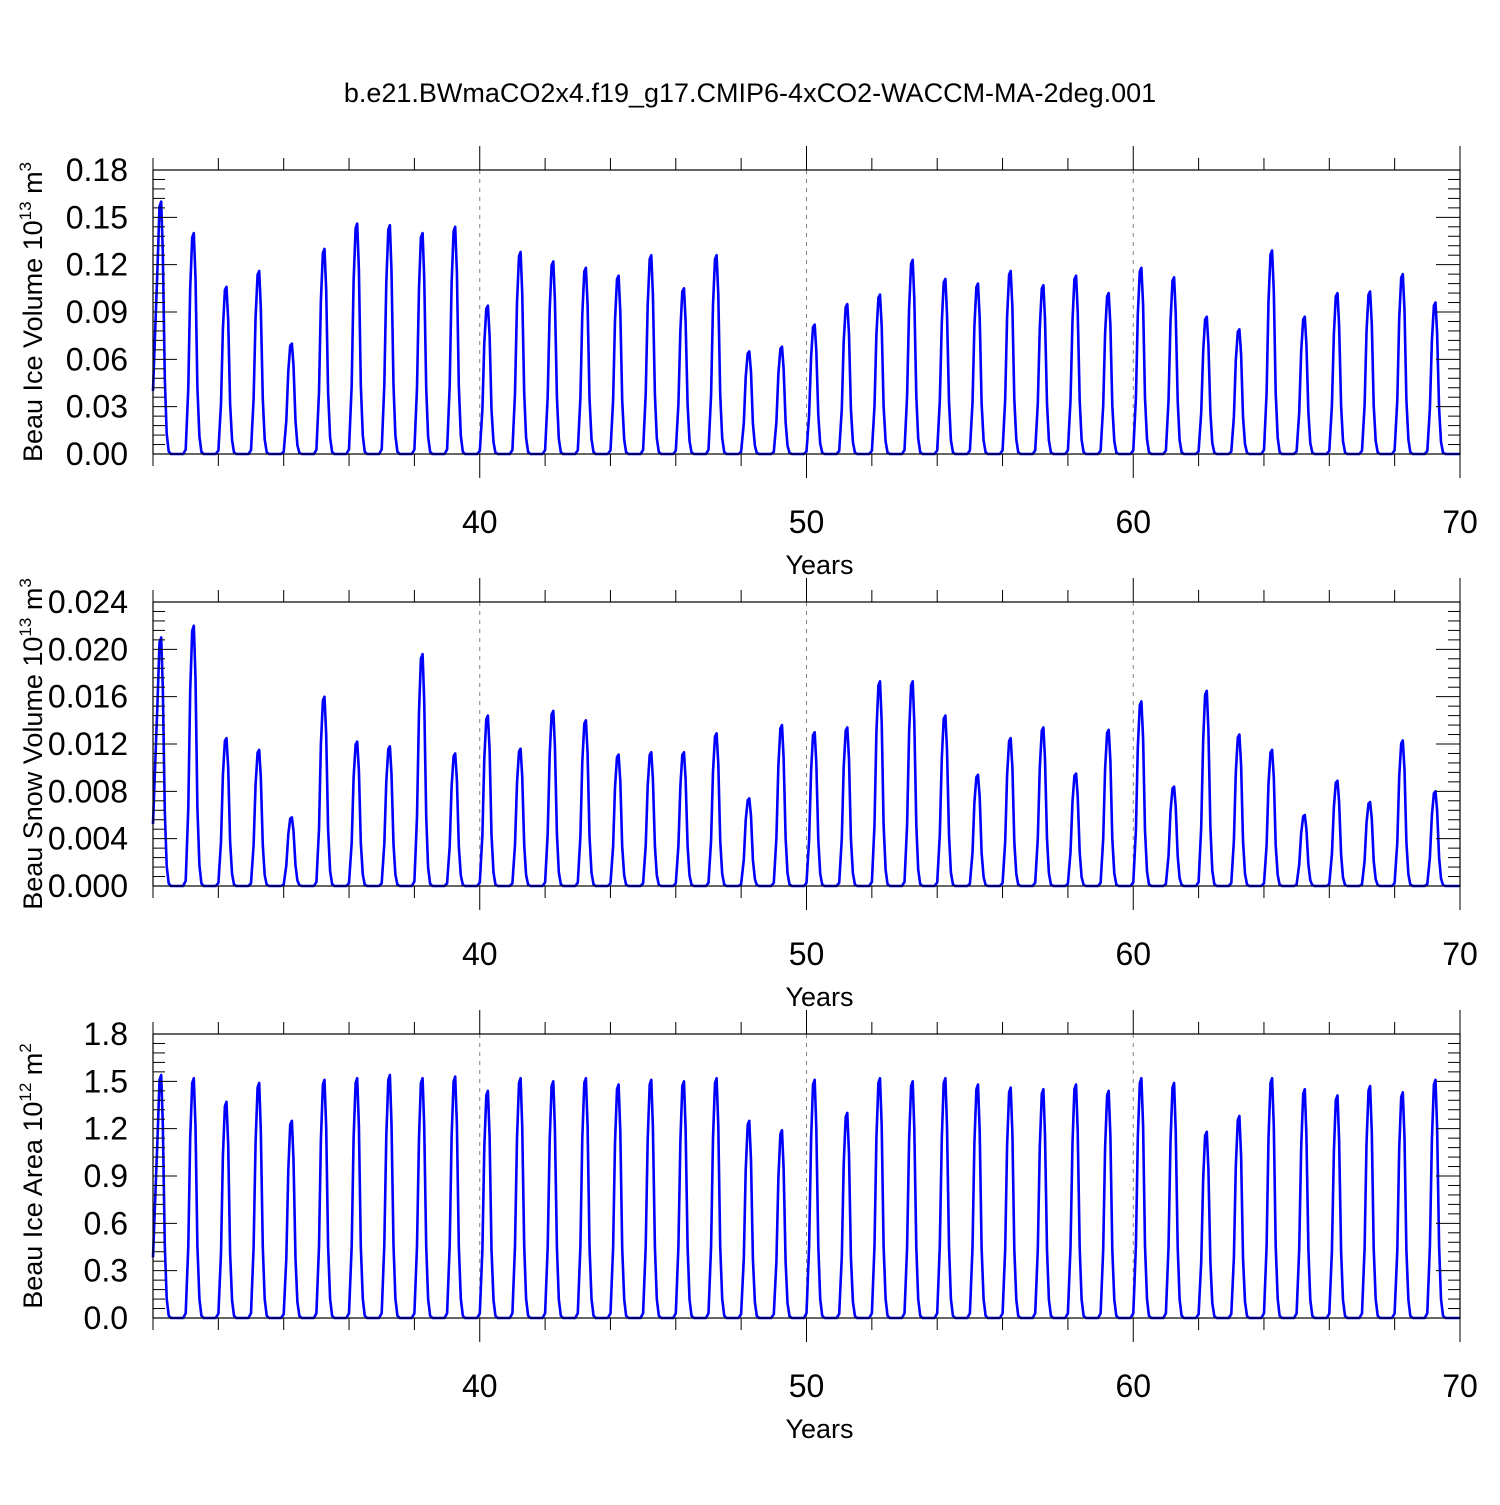  What do you see at coordinates (807, 522) in the screenshot?
I see `panel-1-xtick-label-1: 50` at bounding box center [807, 522].